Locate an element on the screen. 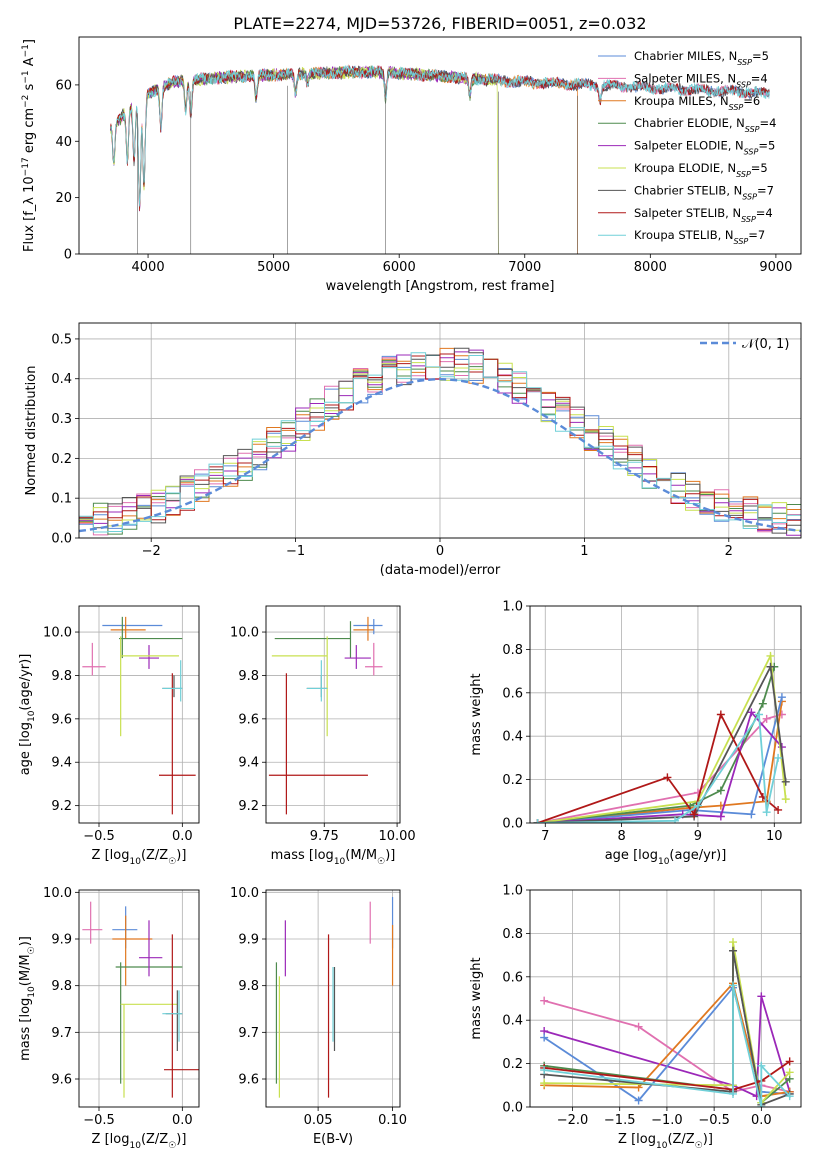  weight-marker-chabrier_elodie is located at coordinates (720, 790).